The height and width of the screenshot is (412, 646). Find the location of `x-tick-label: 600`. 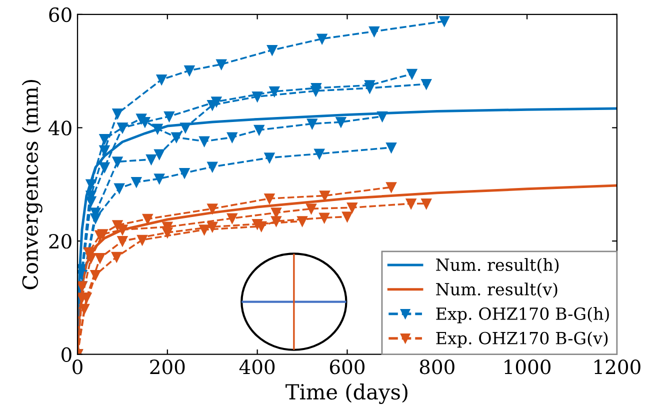

x-tick-label: 600 is located at coordinates (347, 367).